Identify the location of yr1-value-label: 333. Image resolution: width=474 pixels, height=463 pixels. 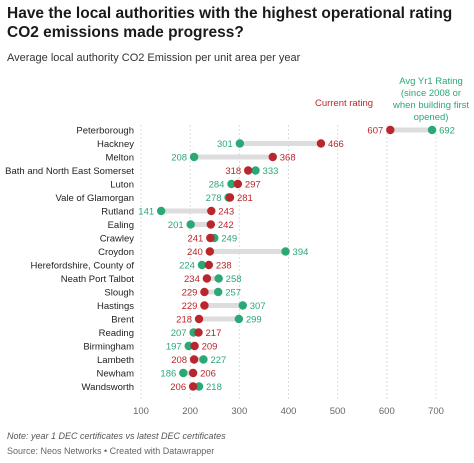
(271, 171).